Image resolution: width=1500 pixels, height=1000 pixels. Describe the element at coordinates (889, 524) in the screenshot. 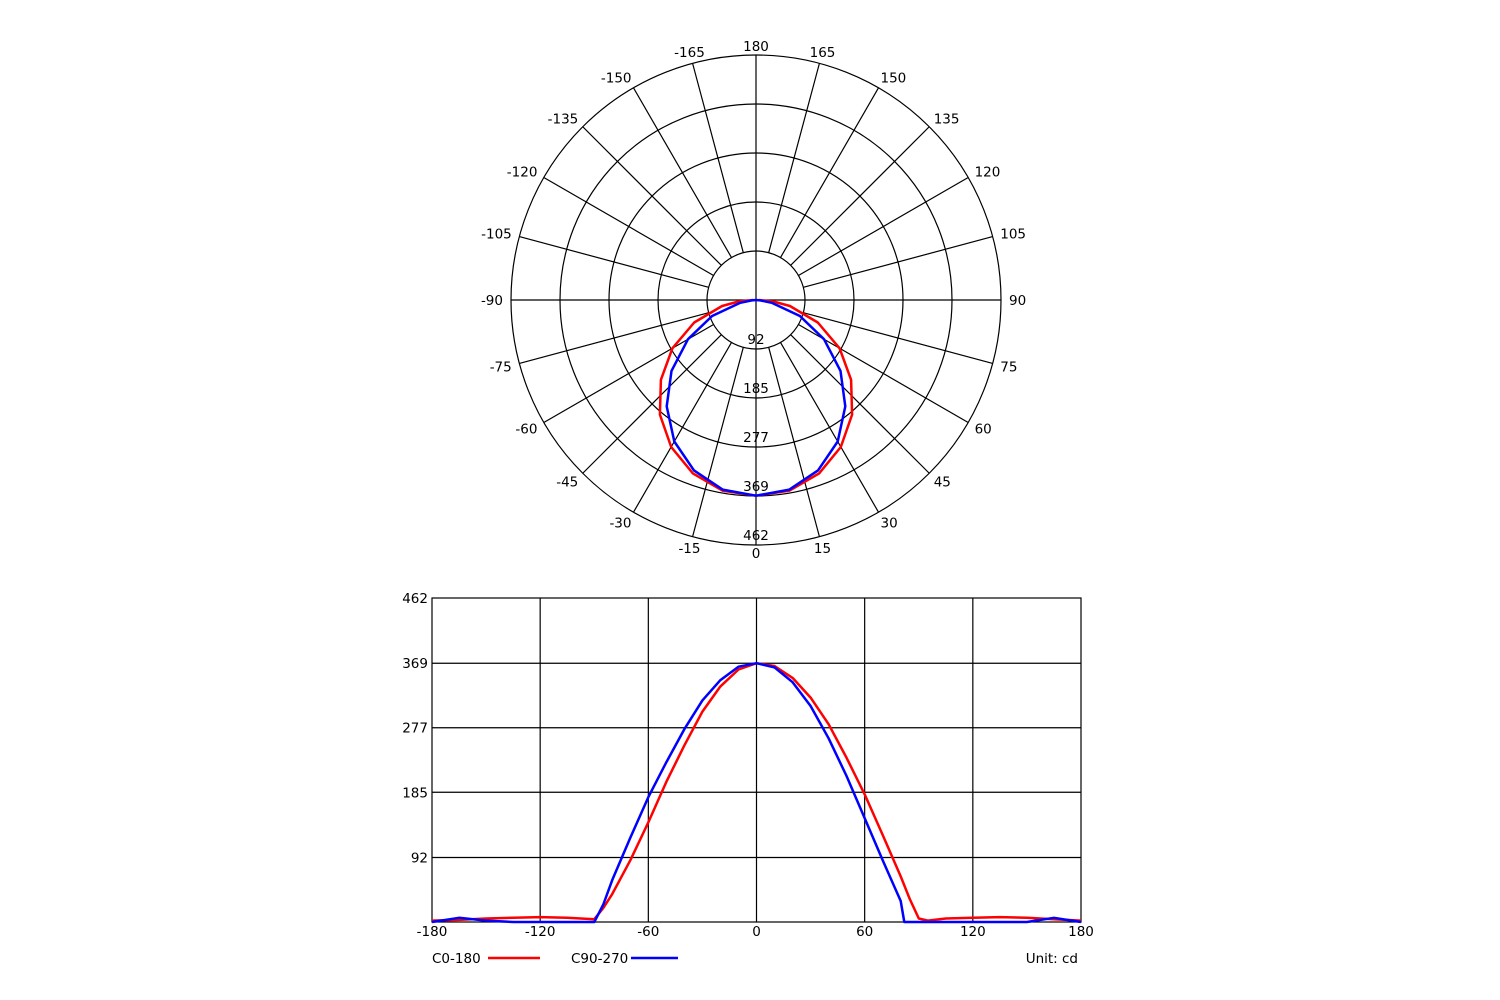

I see `polar-angle-label: 30` at that location.